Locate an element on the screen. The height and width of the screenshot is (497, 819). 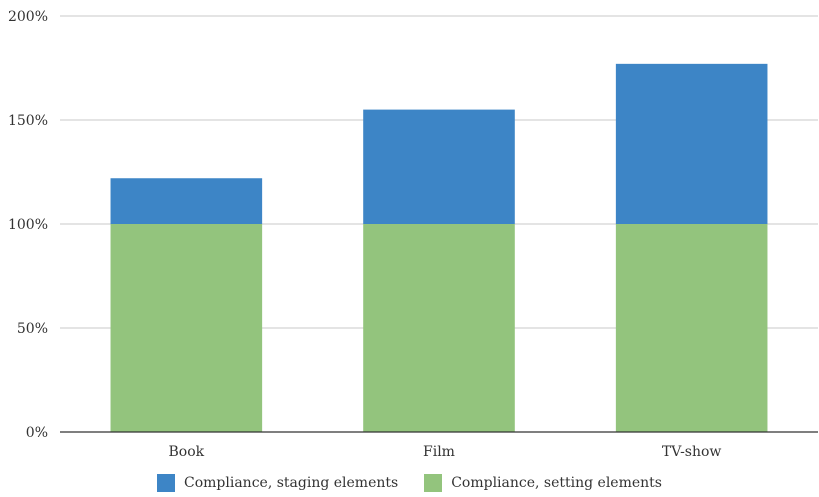
x-tick-label: Book is located at coordinates (187, 452).